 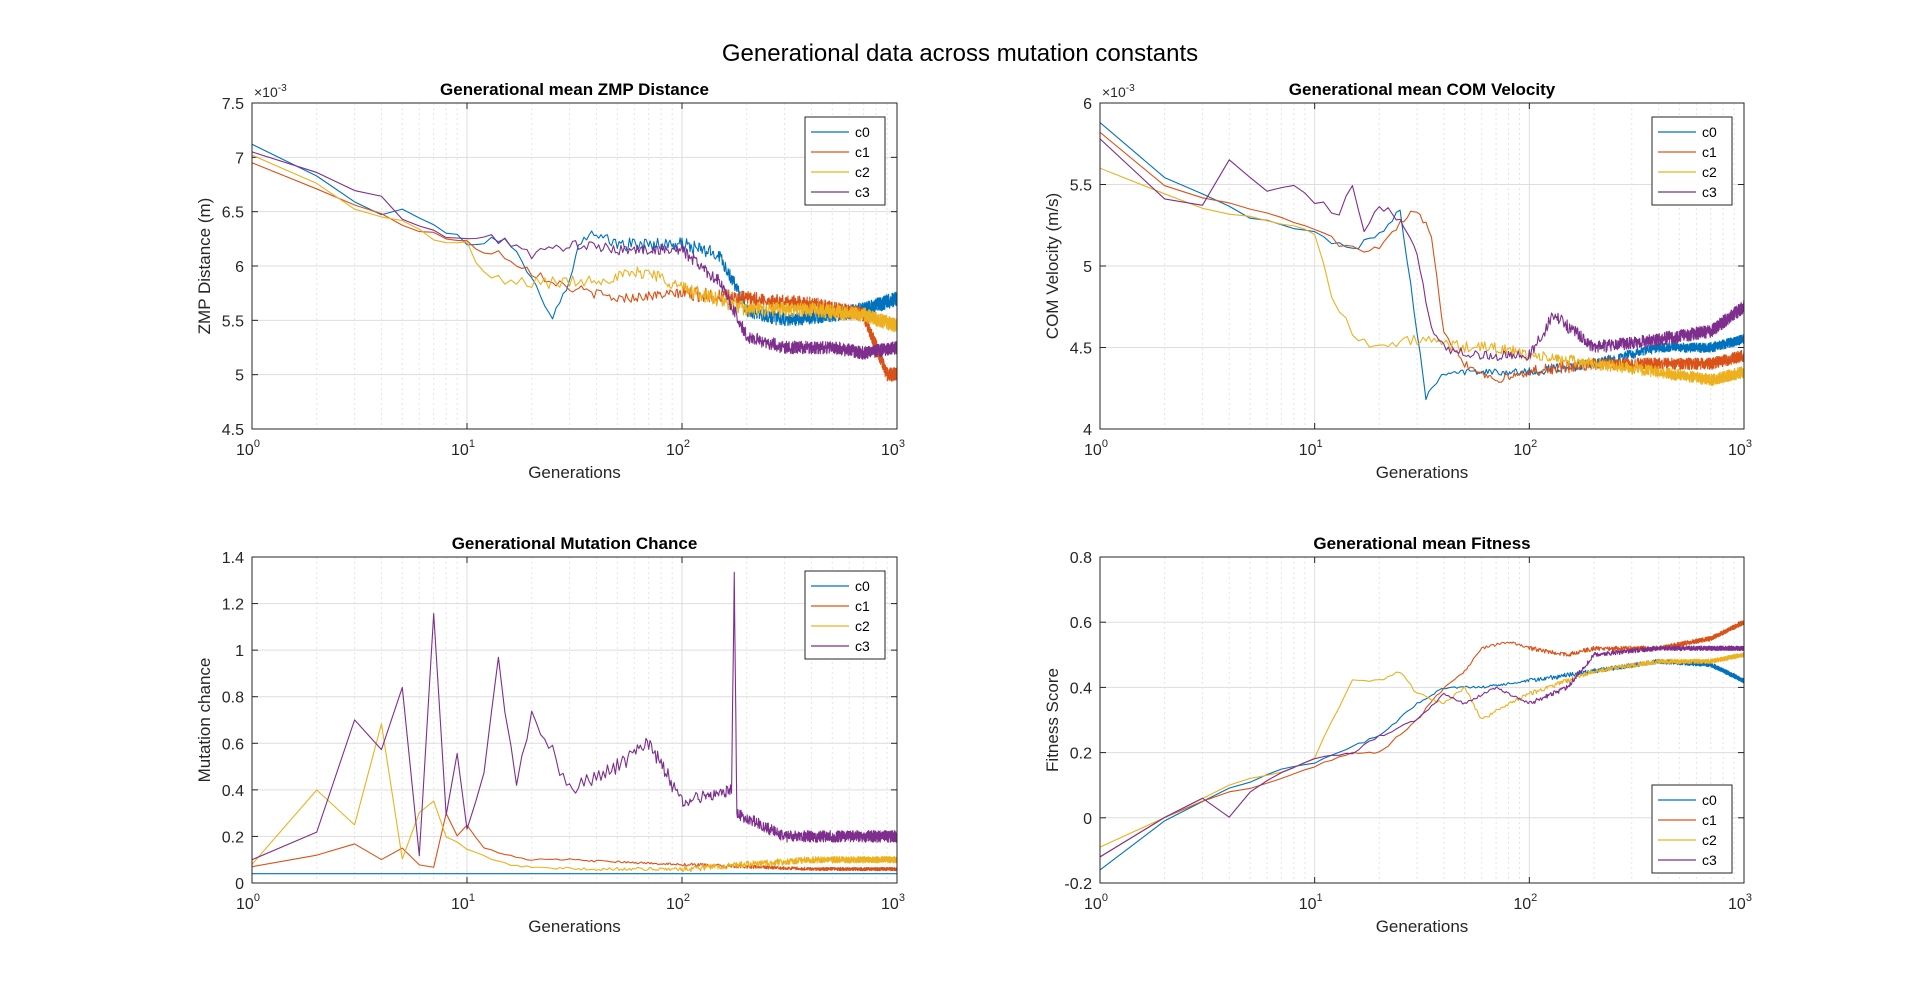 What do you see at coordinates (239, 158) in the screenshot?
I see `y-tick-label: 7` at bounding box center [239, 158].